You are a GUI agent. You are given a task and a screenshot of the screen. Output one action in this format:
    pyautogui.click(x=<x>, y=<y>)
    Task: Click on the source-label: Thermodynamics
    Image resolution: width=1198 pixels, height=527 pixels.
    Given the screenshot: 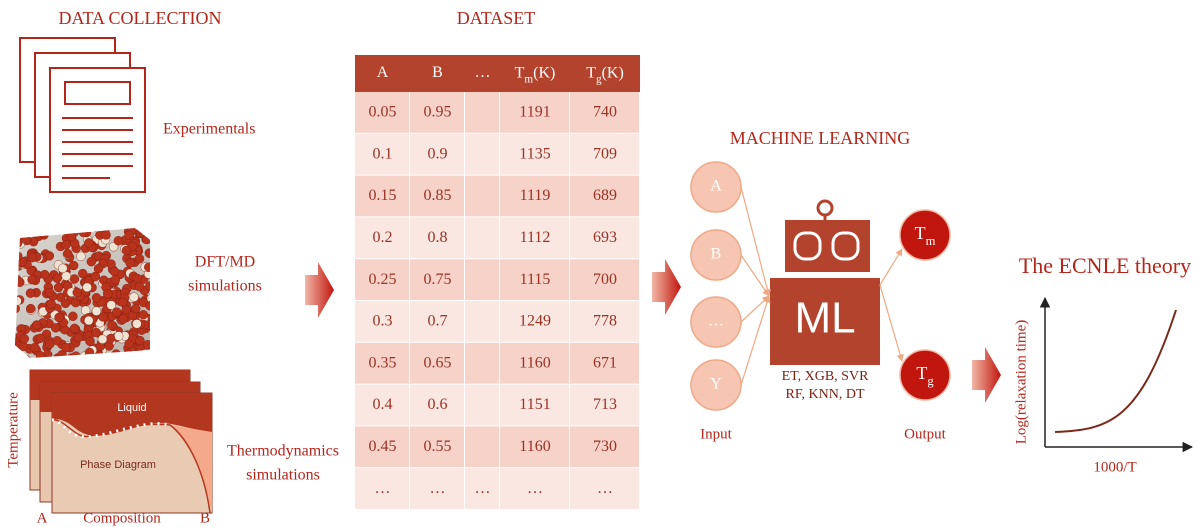 What is the action you would take?
    pyautogui.click(x=283, y=451)
    